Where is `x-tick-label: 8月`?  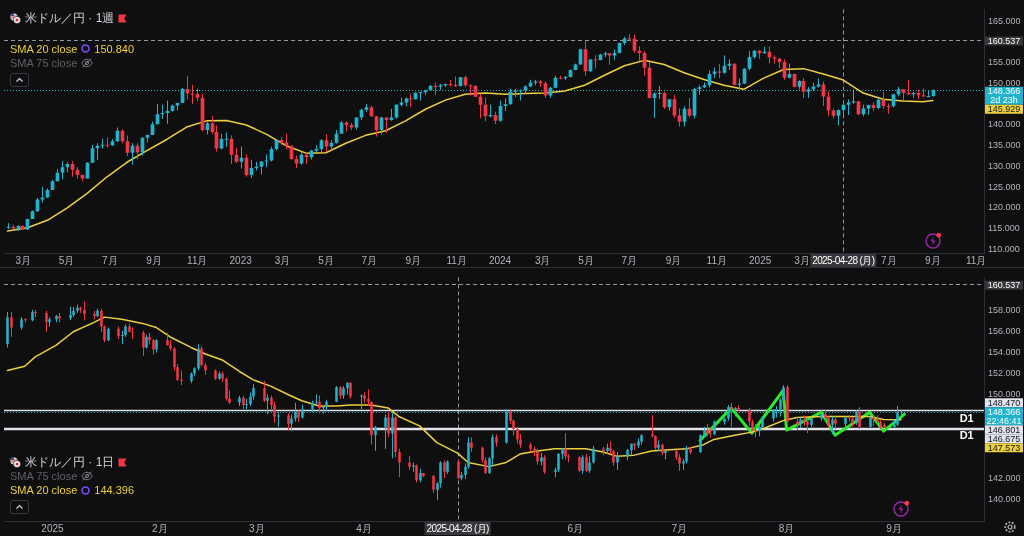 x-tick-label: 8月 is located at coordinates (786, 528).